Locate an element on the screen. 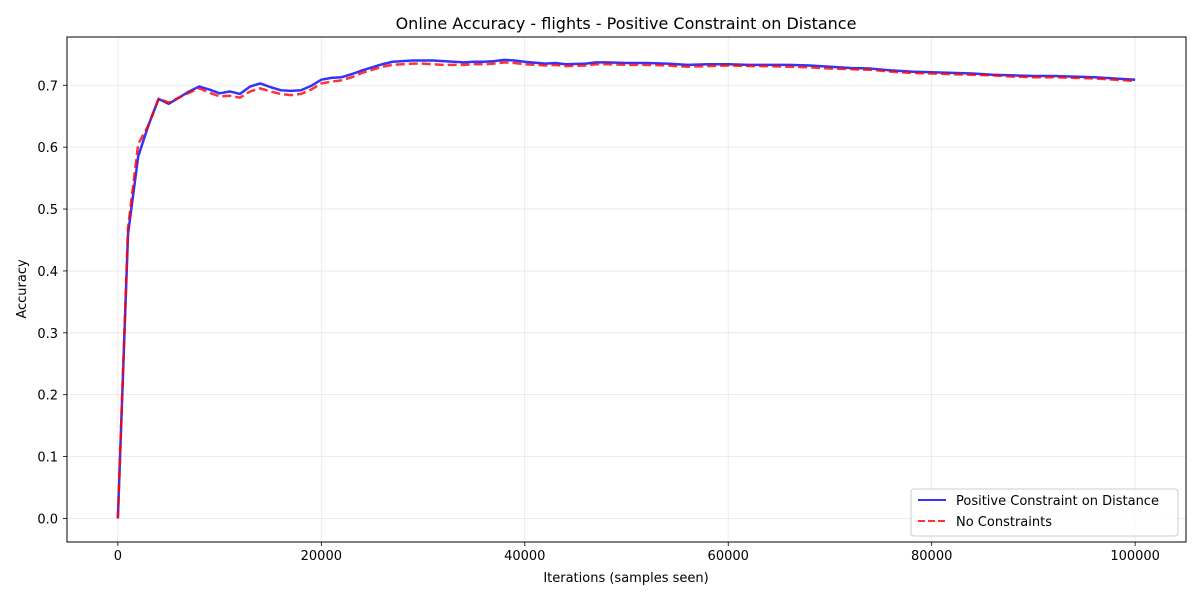  legend-box is located at coordinates (1044, 512).